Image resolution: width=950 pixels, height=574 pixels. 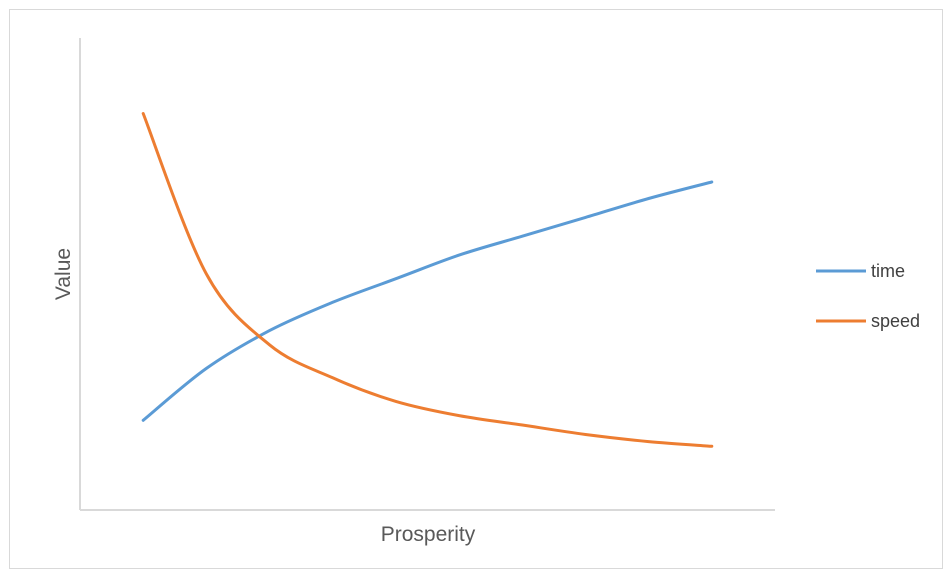 What do you see at coordinates (888, 271) in the screenshot?
I see `legend-label-time: time` at bounding box center [888, 271].